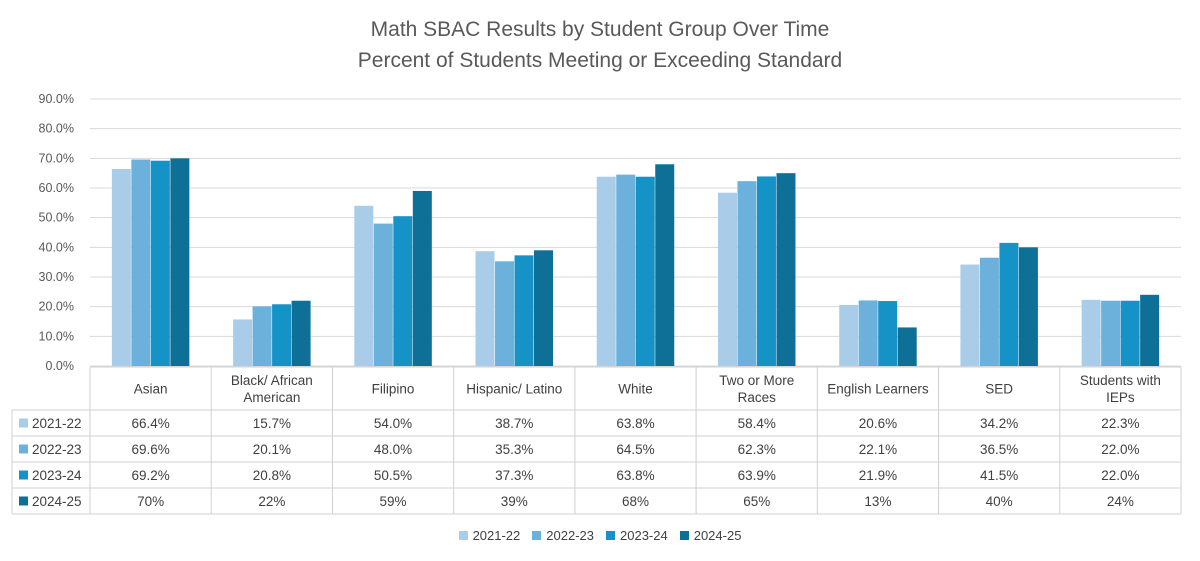 The width and height of the screenshot is (1200, 561). What do you see at coordinates (57, 423) in the screenshot?
I see `series-name: 2021-22` at bounding box center [57, 423].